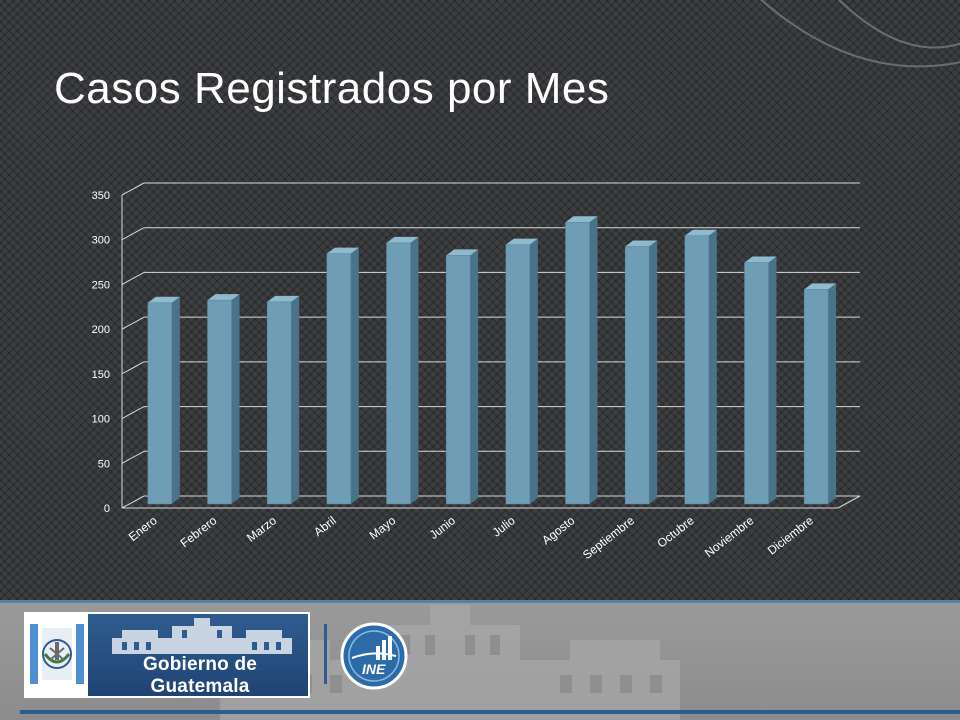 This screenshot has height=720, width=960. I want to click on footer-bottom-bar, so click(490, 712).